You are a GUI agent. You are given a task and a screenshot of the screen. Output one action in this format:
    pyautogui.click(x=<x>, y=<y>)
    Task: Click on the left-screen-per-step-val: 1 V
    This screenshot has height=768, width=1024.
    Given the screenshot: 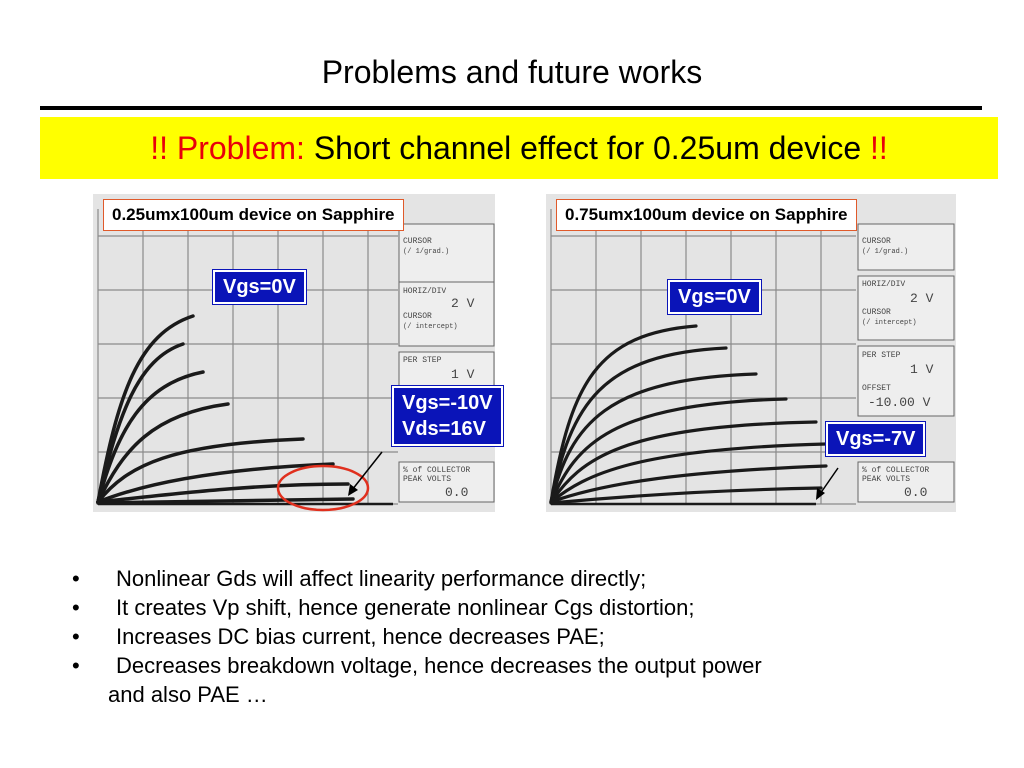 What is the action you would take?
    pyautogui.click(x=463, y=374)
    